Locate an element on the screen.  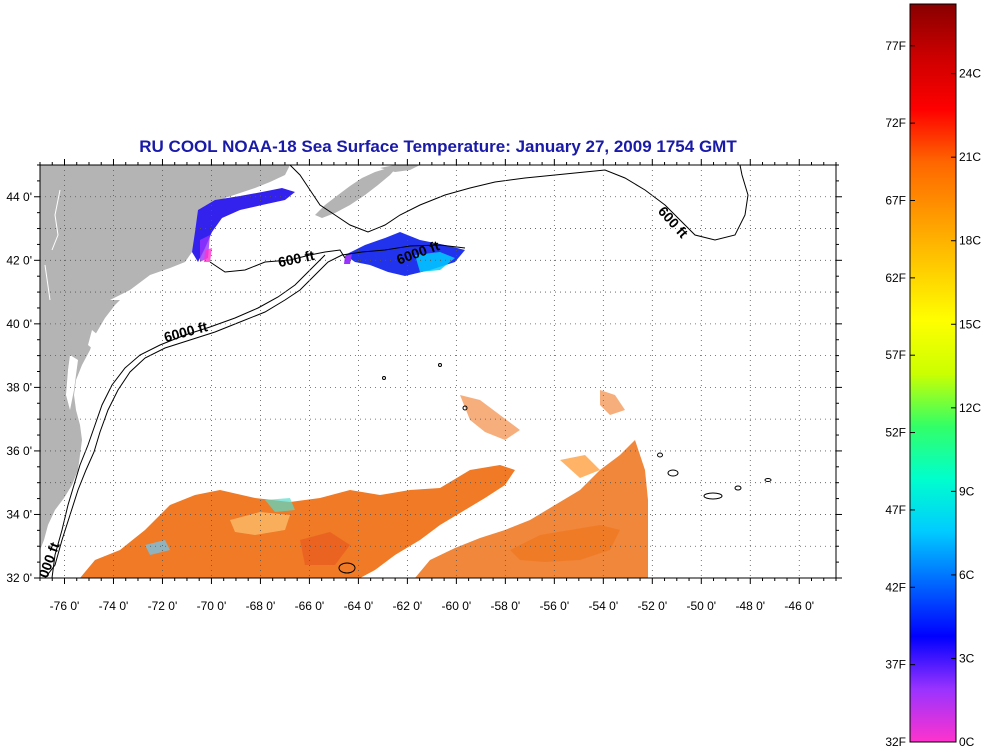
x-tick-label: -46 0' is located at coordinates (799, 606).